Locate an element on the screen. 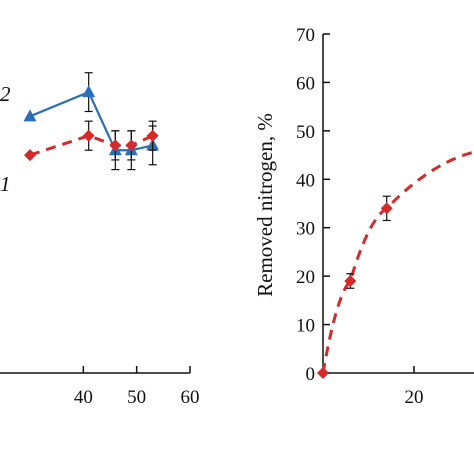  right-y-tick-label: 50 is located at coordinates (305, 132).